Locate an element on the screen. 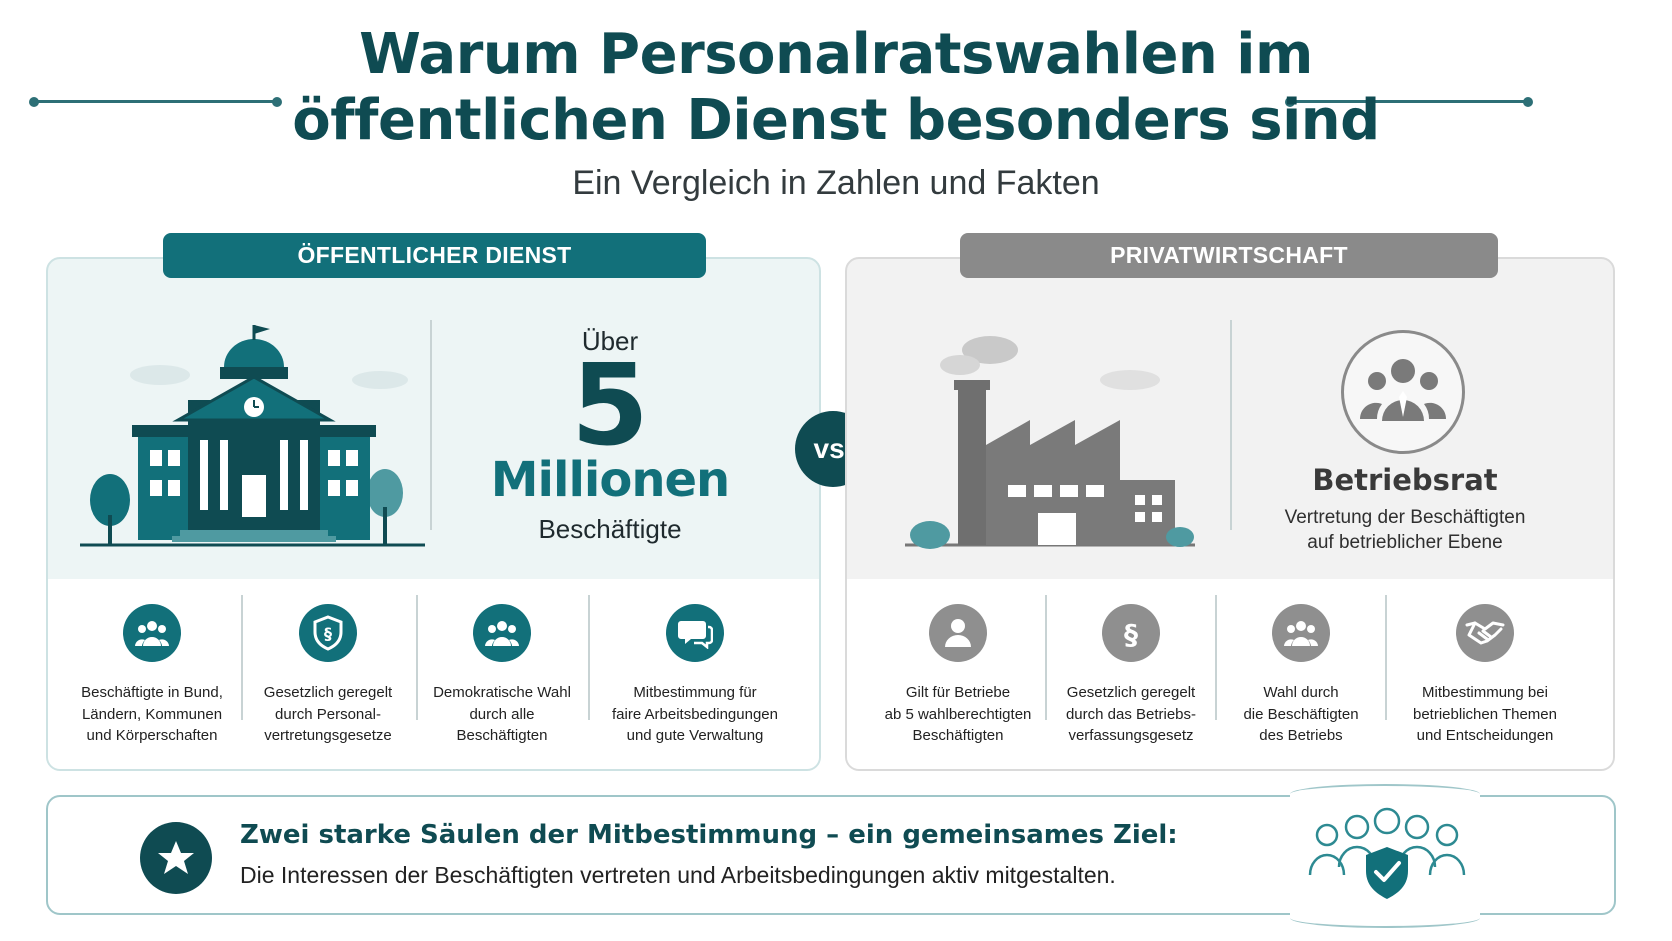 Image resolution: width=1672 pixels, height=941 pixels. speech-bubbles-icon is located at coordinates (695, 633).